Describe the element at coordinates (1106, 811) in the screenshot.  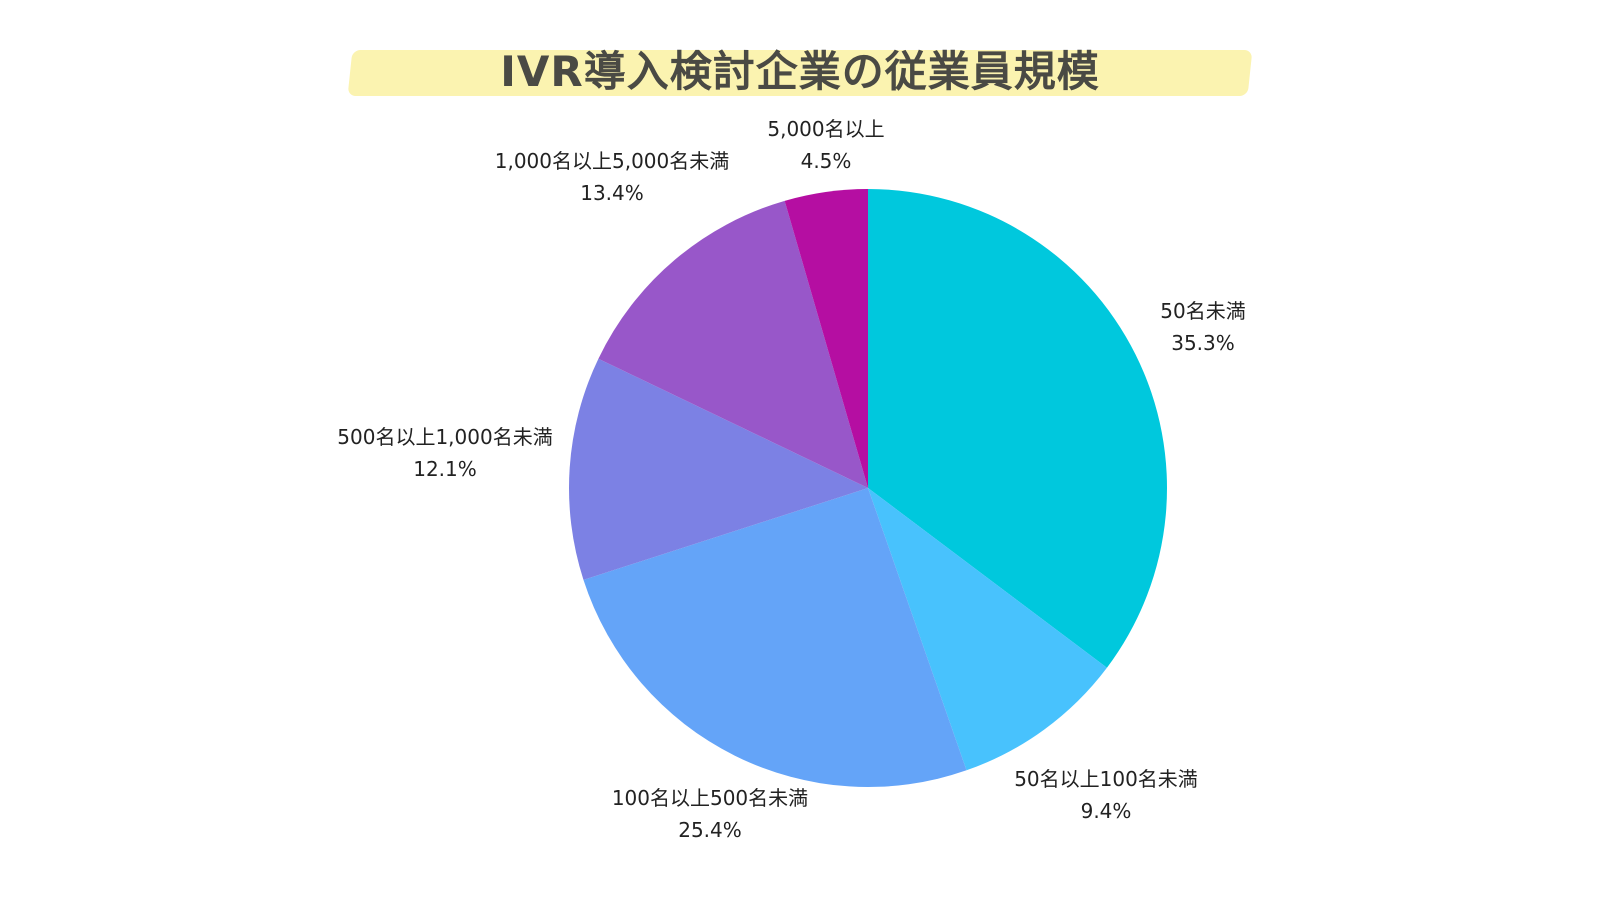
I see `slice-value-label: 9.4%` at that location.